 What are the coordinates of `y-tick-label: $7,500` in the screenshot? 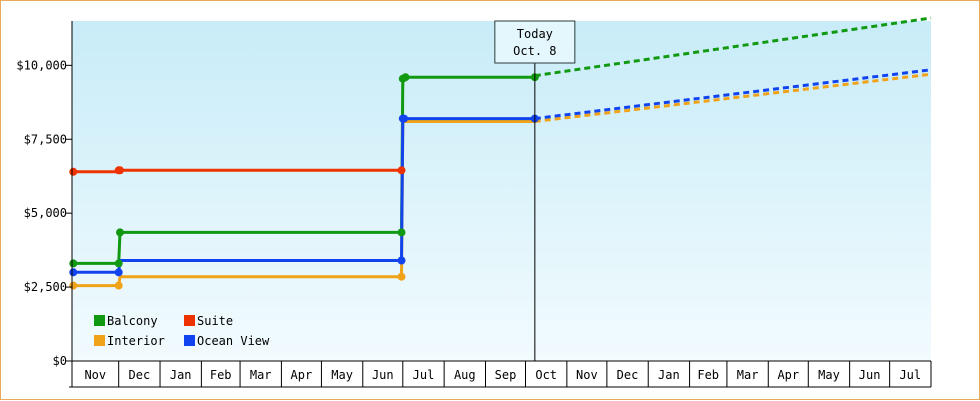 It's located at (45, 139).